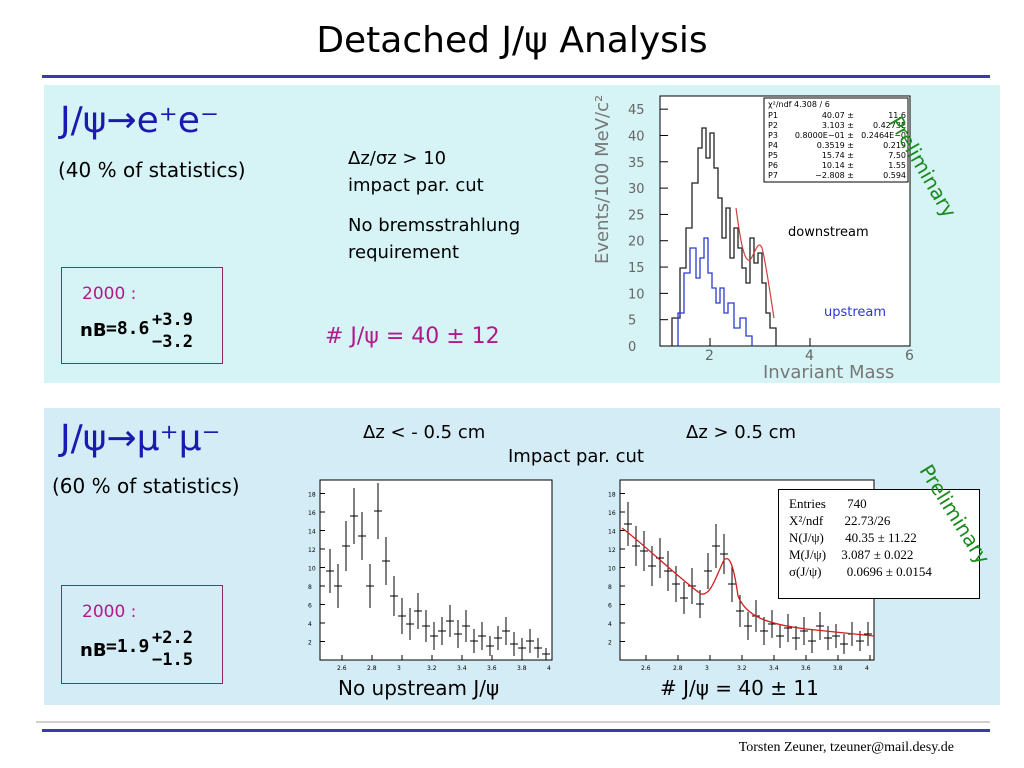  Describe the element at coordinates (808, 554) in the screenshot. I see `stats-m-label: M(J/ψ)` at that location.